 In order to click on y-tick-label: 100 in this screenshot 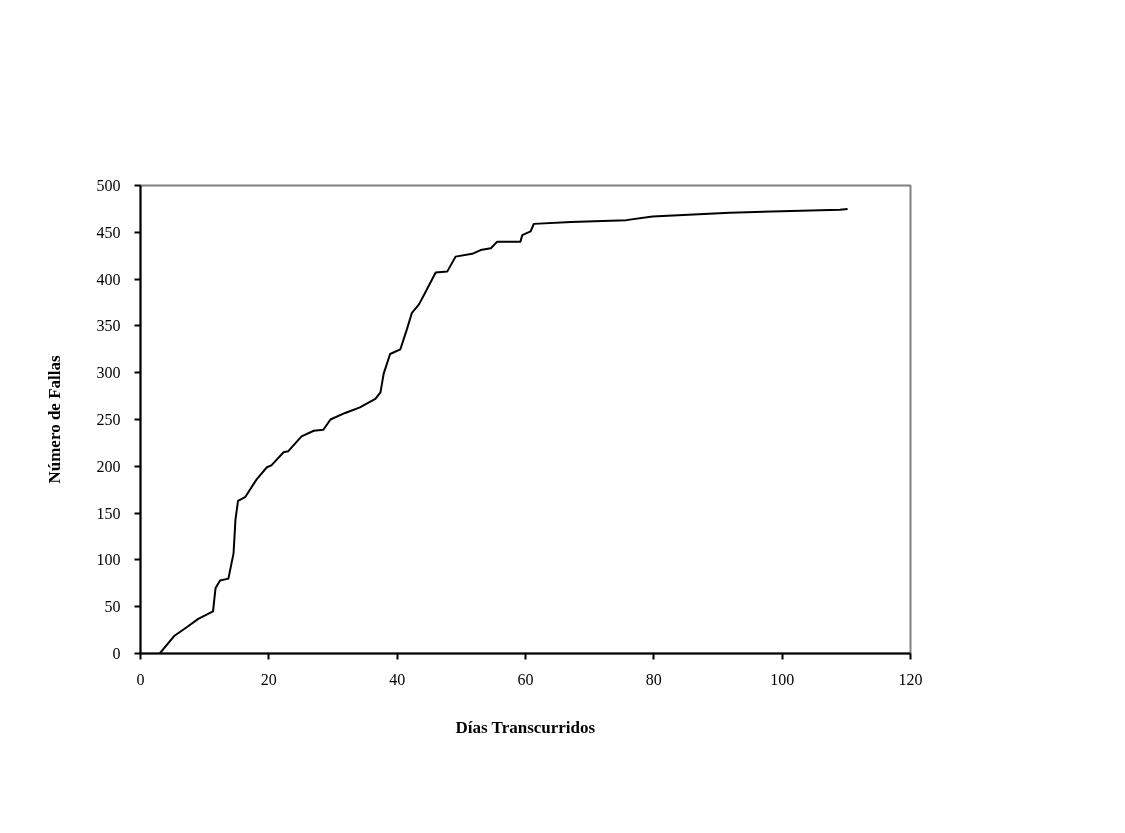, I will do `click(108, 560)`.